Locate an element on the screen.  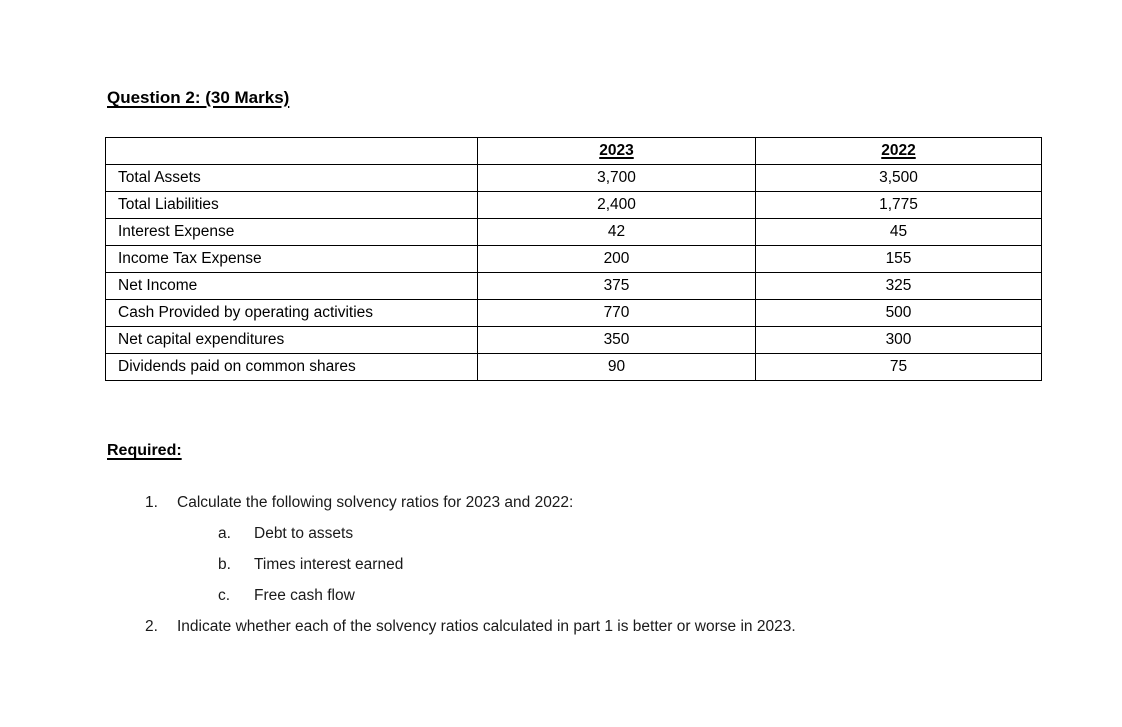
value-2022: 325 is located at coordinates (898, 286).